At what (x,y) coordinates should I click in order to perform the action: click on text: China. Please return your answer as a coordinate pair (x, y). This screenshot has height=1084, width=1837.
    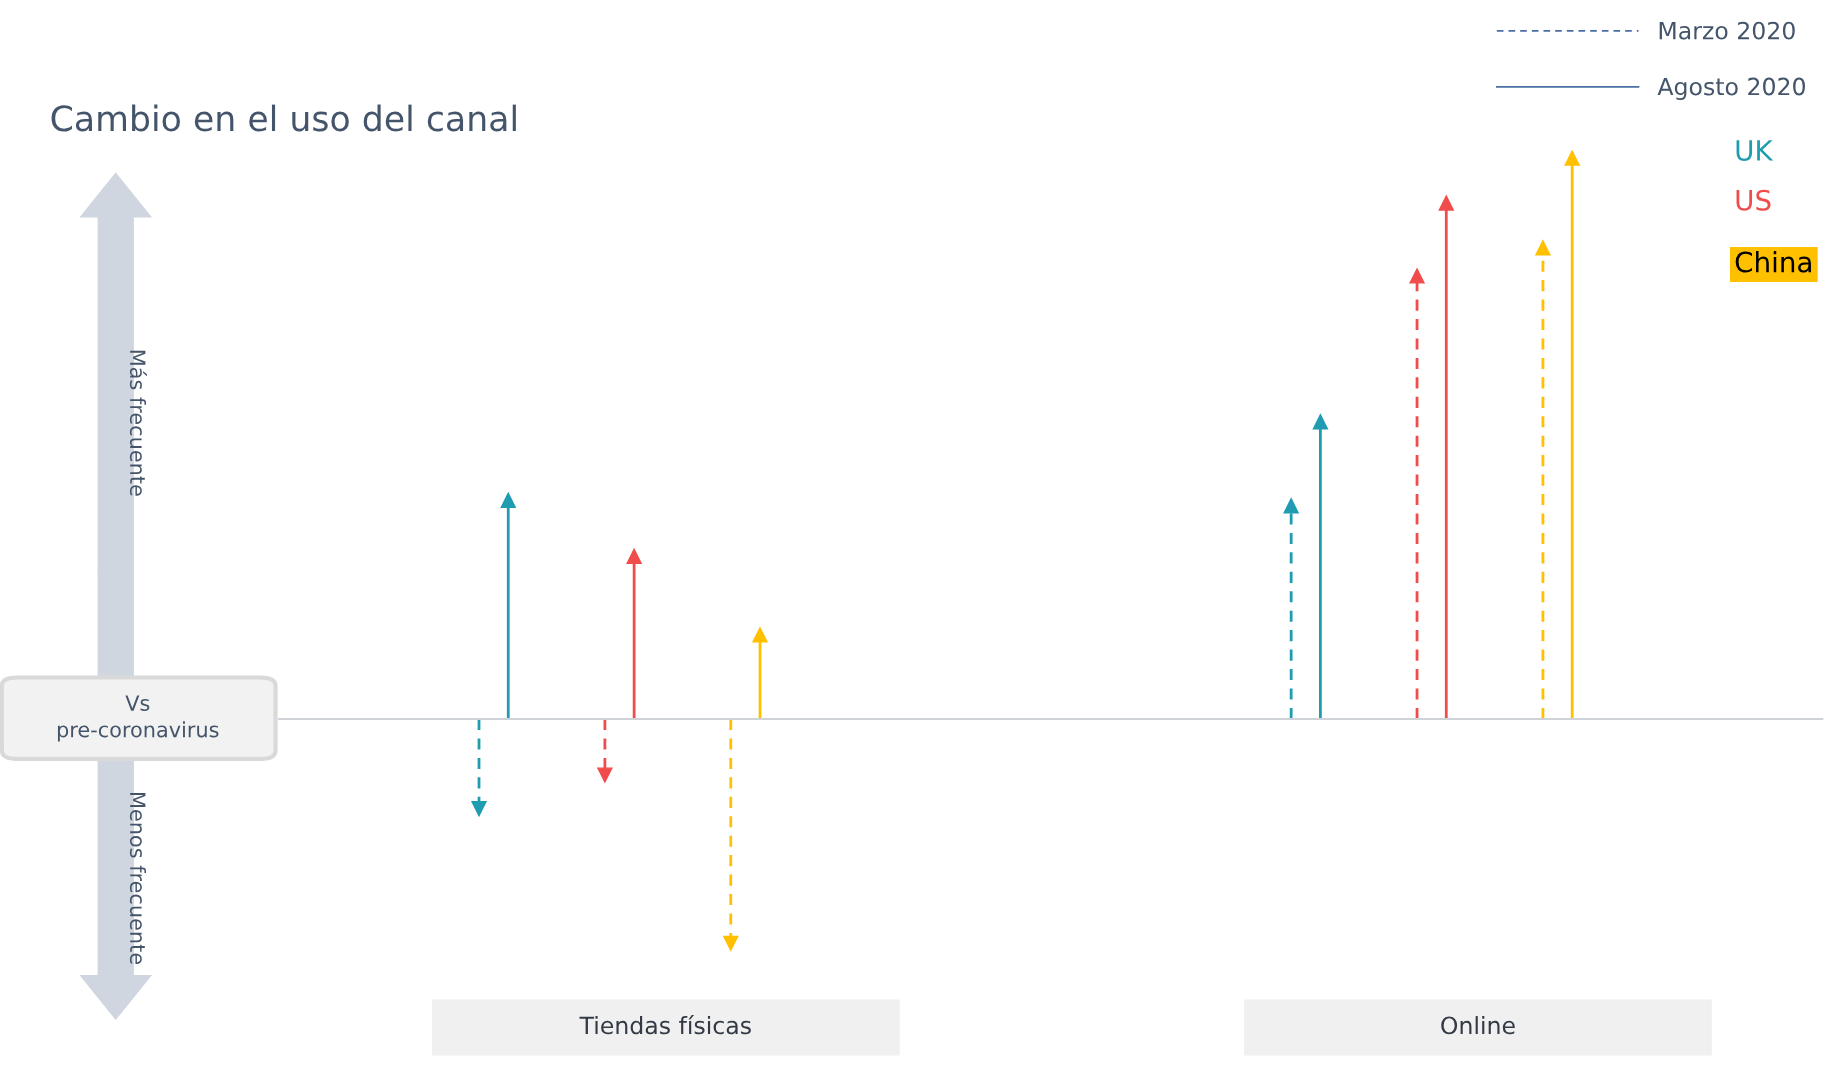
    Looking at the image, I should click on (1773, 262).